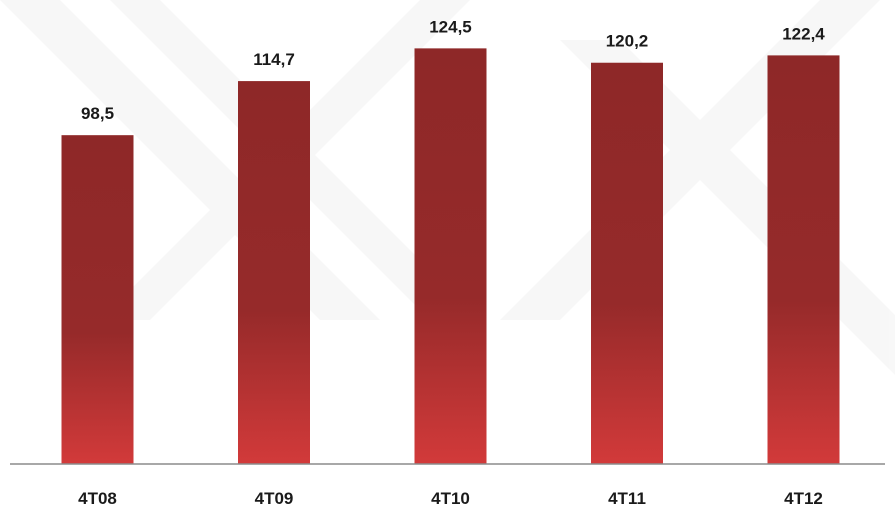 The image size is (895, 512). I want to click on value-label-4T10: 124,5, so click(450, 26).